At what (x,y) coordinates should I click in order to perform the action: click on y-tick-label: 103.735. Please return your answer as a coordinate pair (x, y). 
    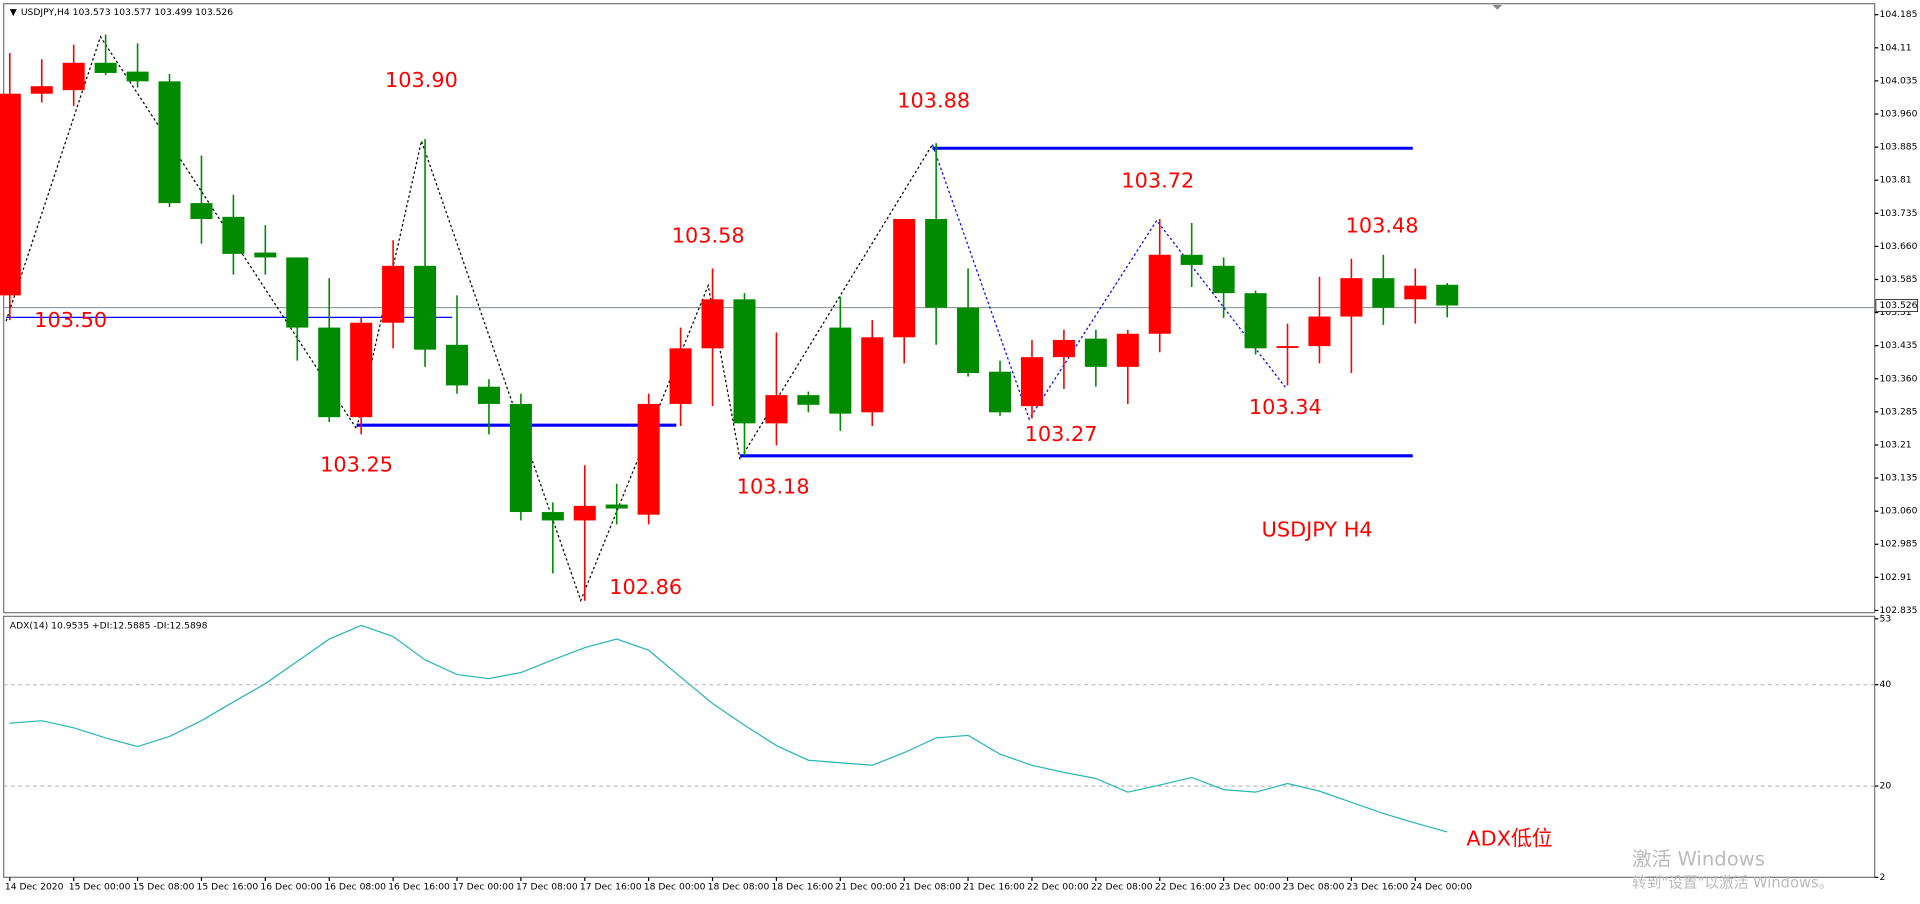
    Looking at the image, I should click on (1899, 213).